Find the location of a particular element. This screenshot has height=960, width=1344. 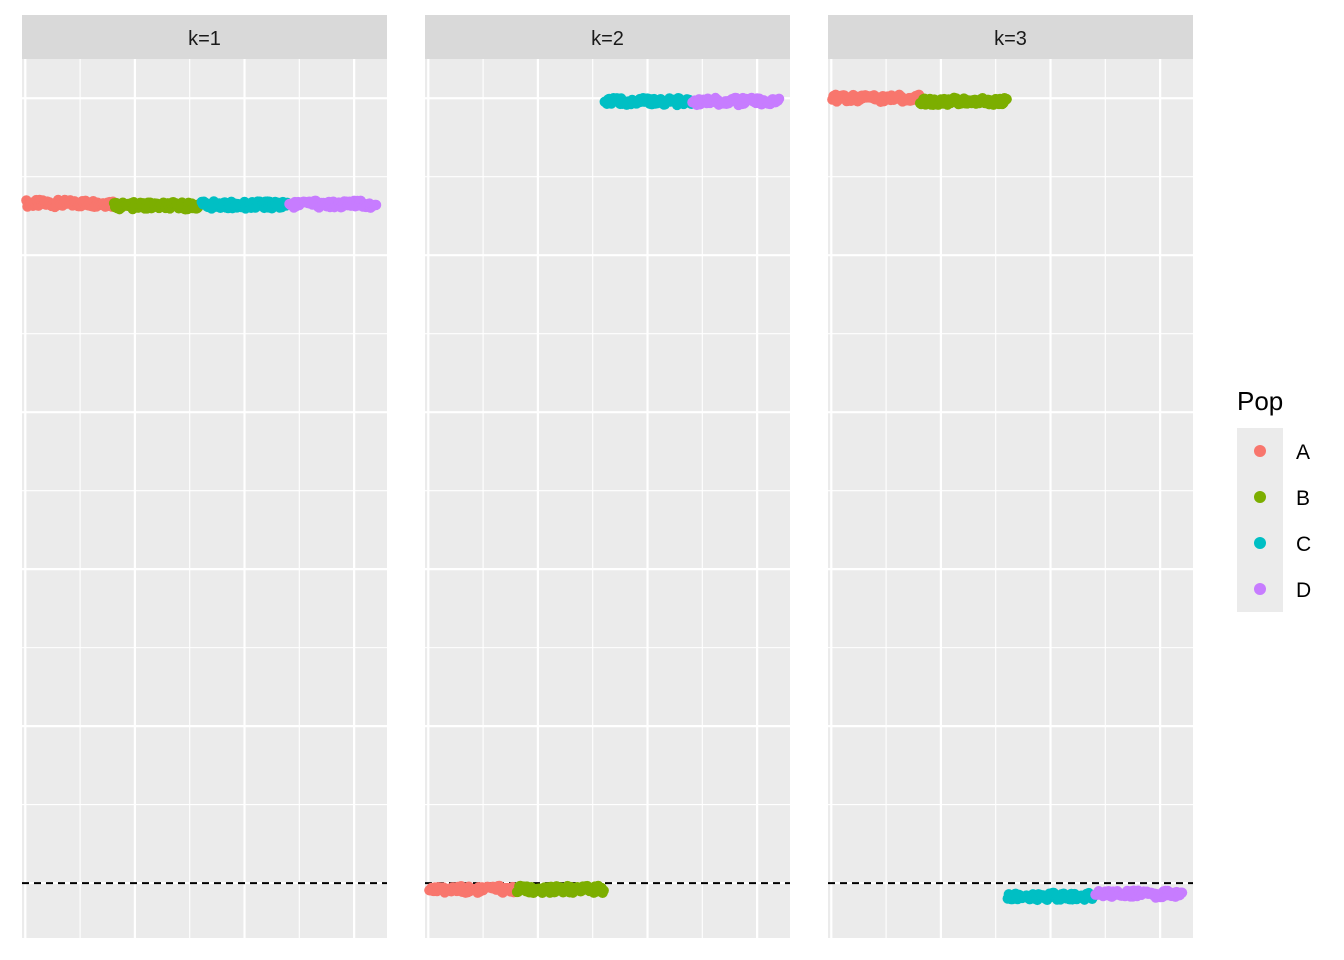

legend-label: A is located at coordinates (1303, 452).